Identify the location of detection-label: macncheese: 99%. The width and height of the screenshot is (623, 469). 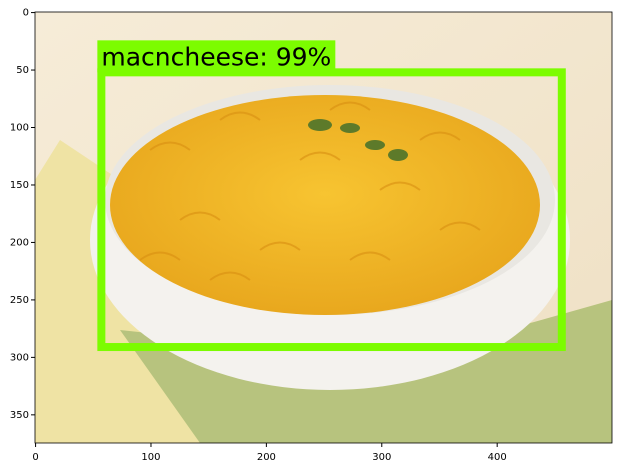
(216, 56).